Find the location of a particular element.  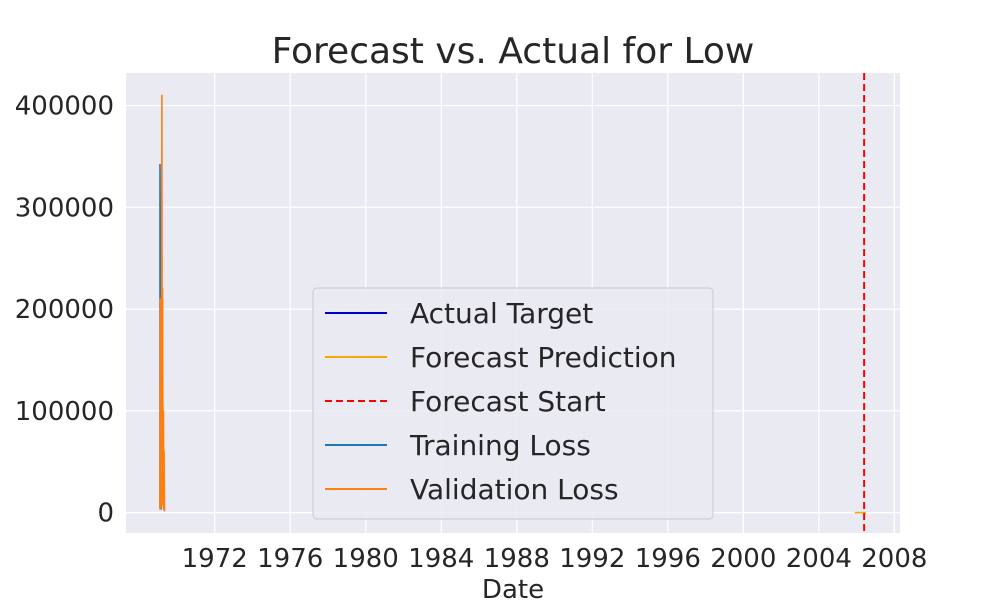

x-tick-label: 1976 is located at coordinates (290, 559).